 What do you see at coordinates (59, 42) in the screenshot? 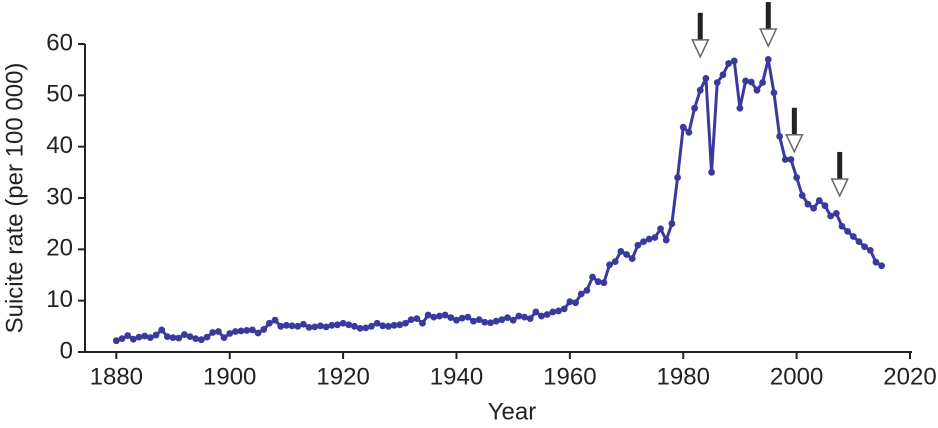
I see `y-tick-label: 60` at bounding box center [59, 42].